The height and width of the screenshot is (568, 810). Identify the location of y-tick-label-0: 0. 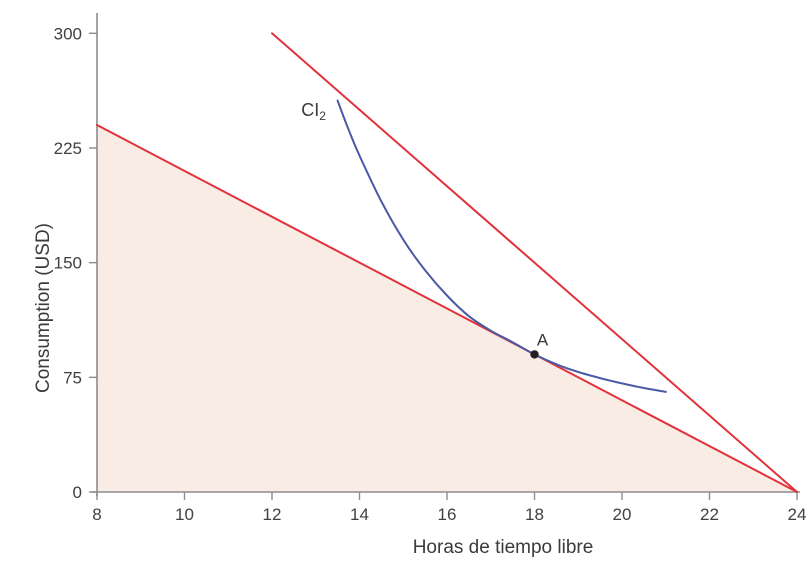
(77, 492).